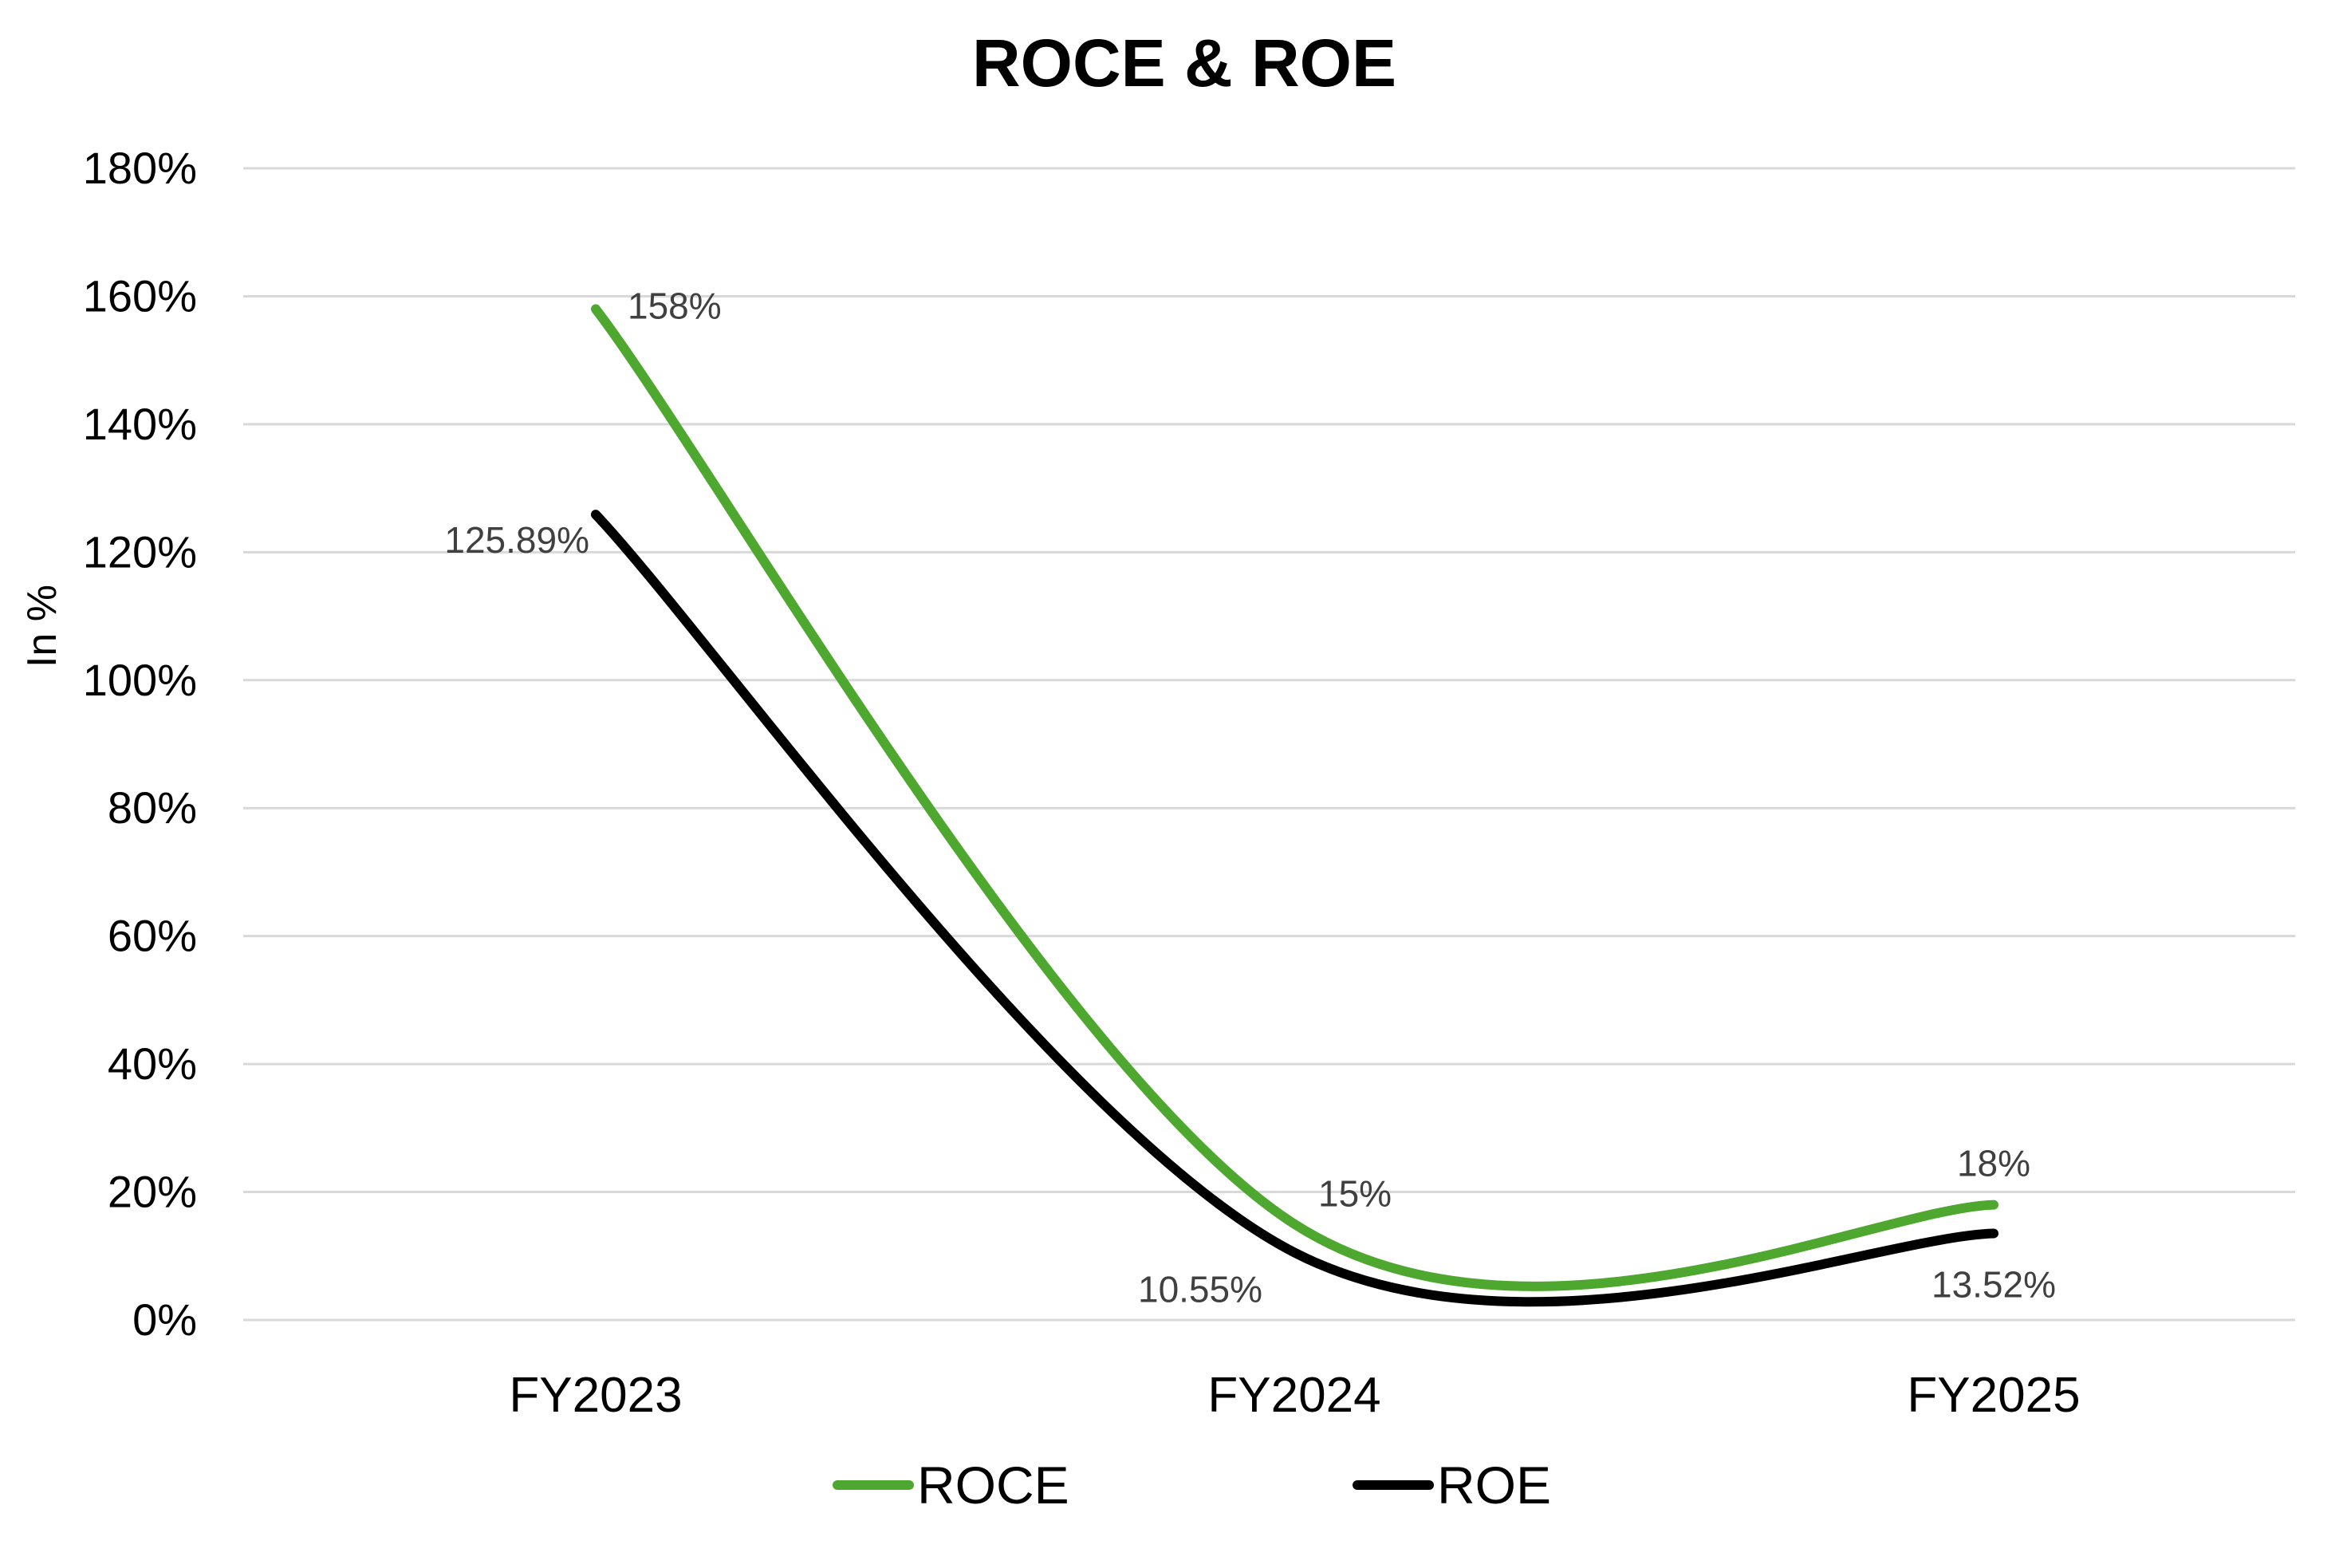 The image size is (2343, 1568). What do you see at coordinates (595, 1395) in the screenshot?
I see `x-tick-label: FY2023` at bounding box center [595, 1395].